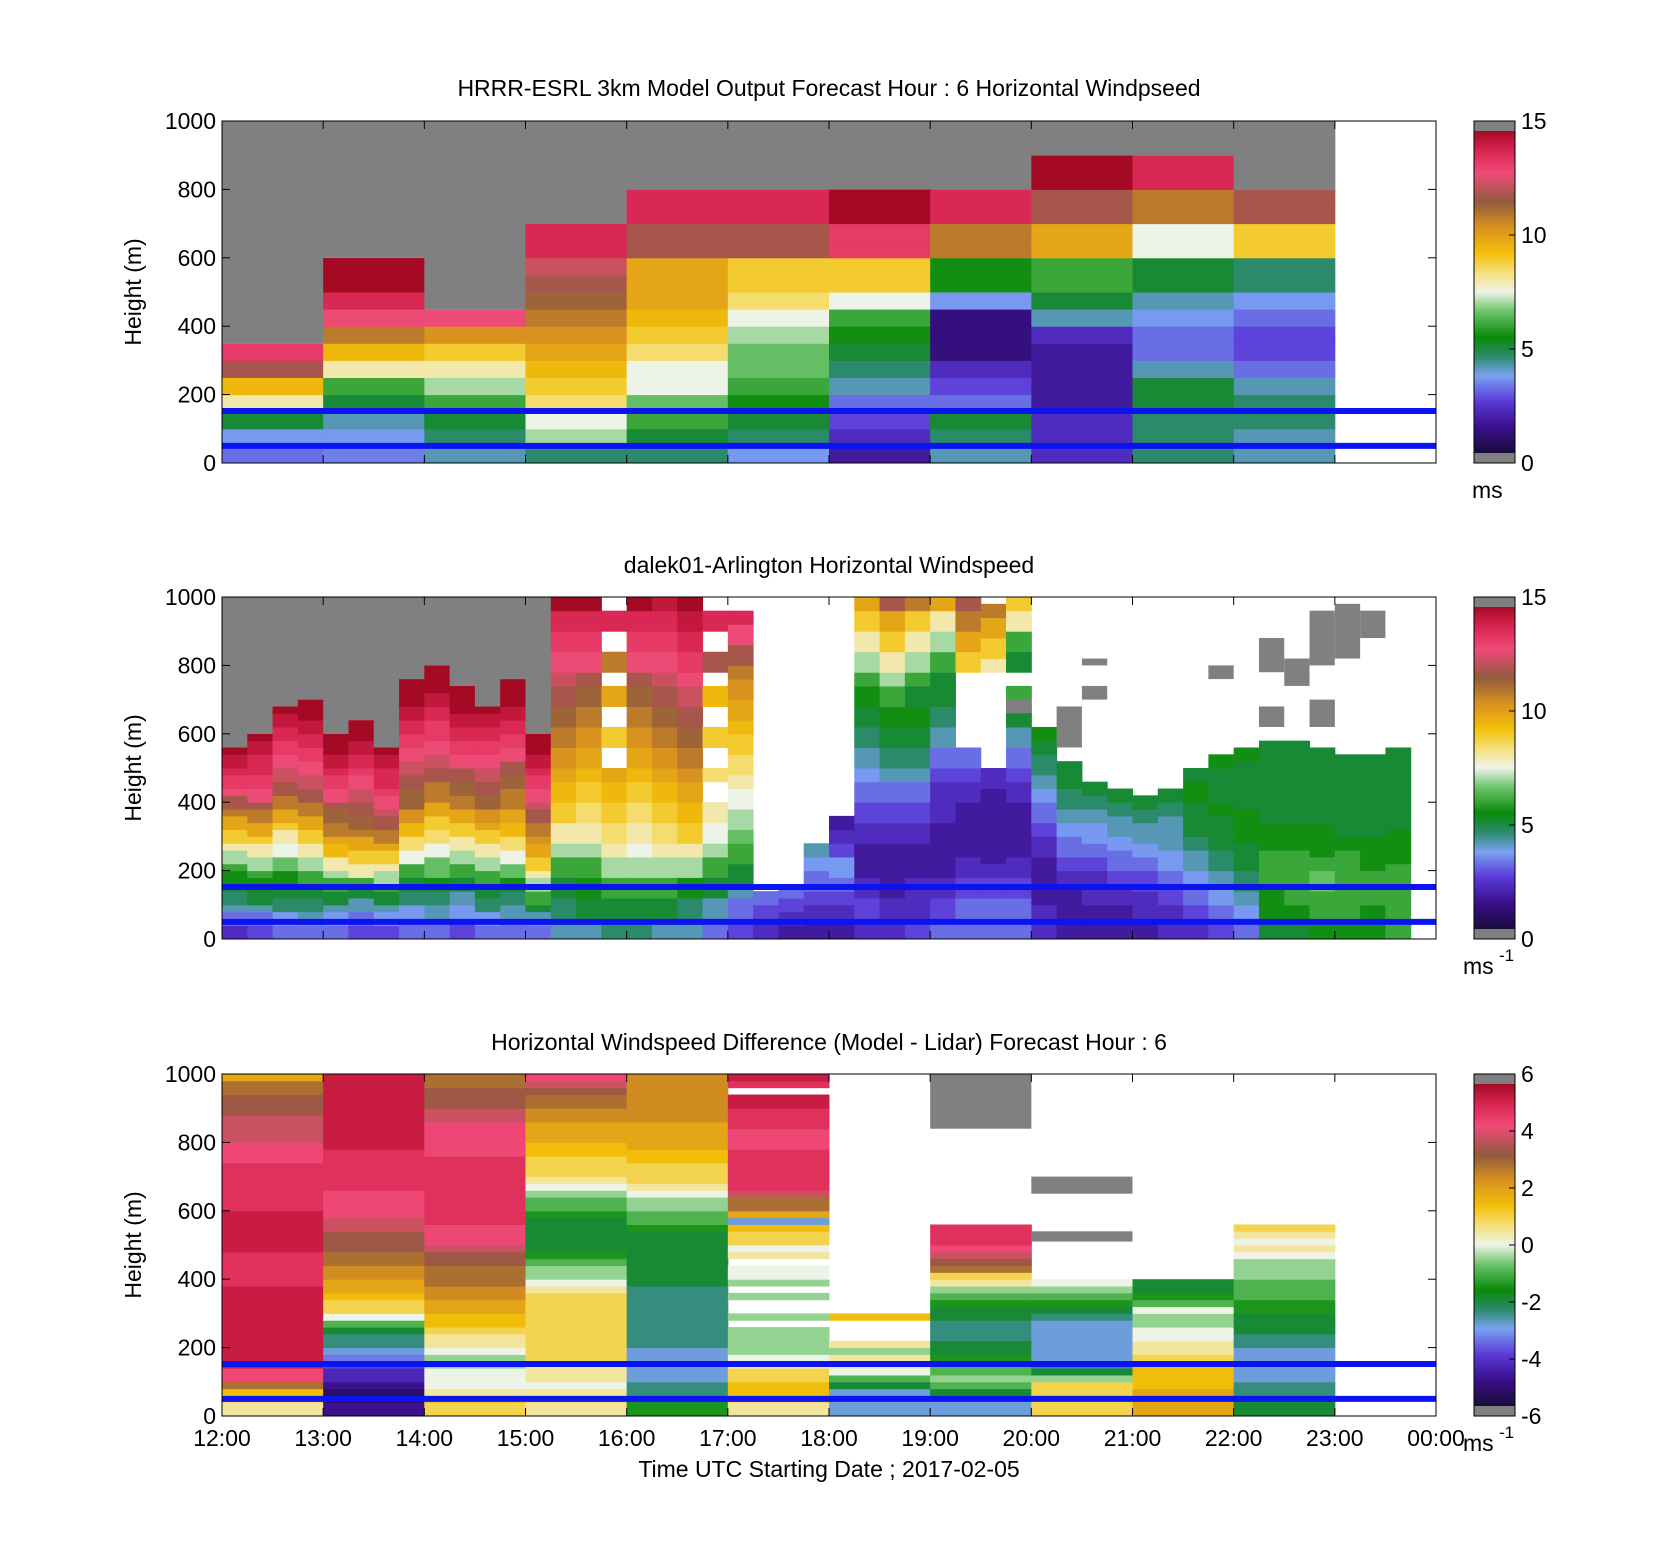 The width and height of the screenshot is (1680, 1561). I want to click on colorbar-frame, so click(1494, 292).